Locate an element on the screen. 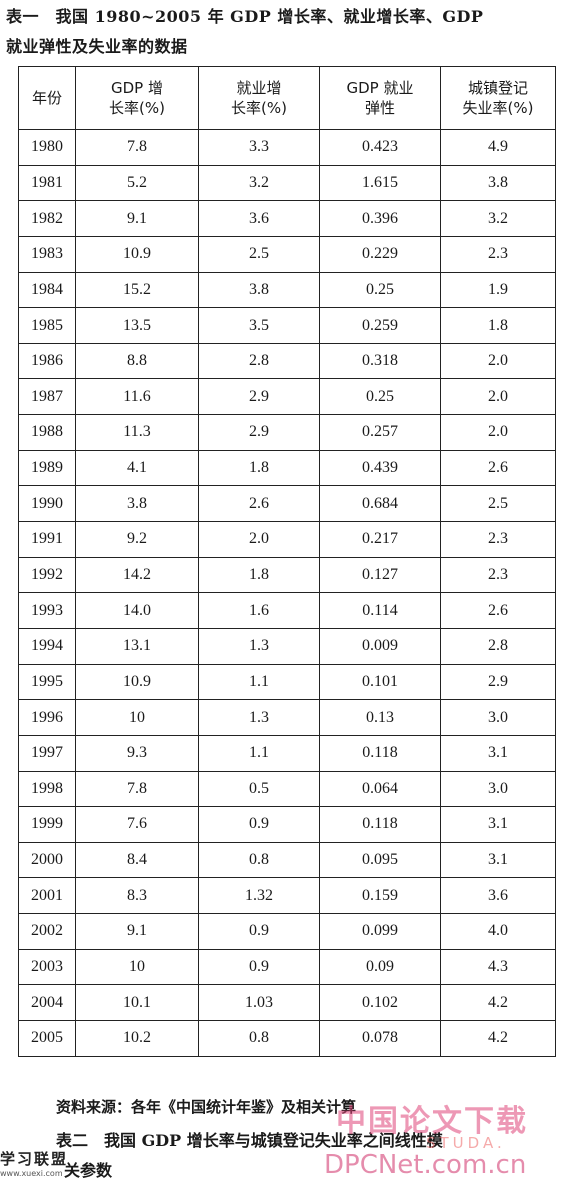 This screenshot has width=570, height=1186. cell-unemployment: 4.2 is located at coordinates (498, 1038).